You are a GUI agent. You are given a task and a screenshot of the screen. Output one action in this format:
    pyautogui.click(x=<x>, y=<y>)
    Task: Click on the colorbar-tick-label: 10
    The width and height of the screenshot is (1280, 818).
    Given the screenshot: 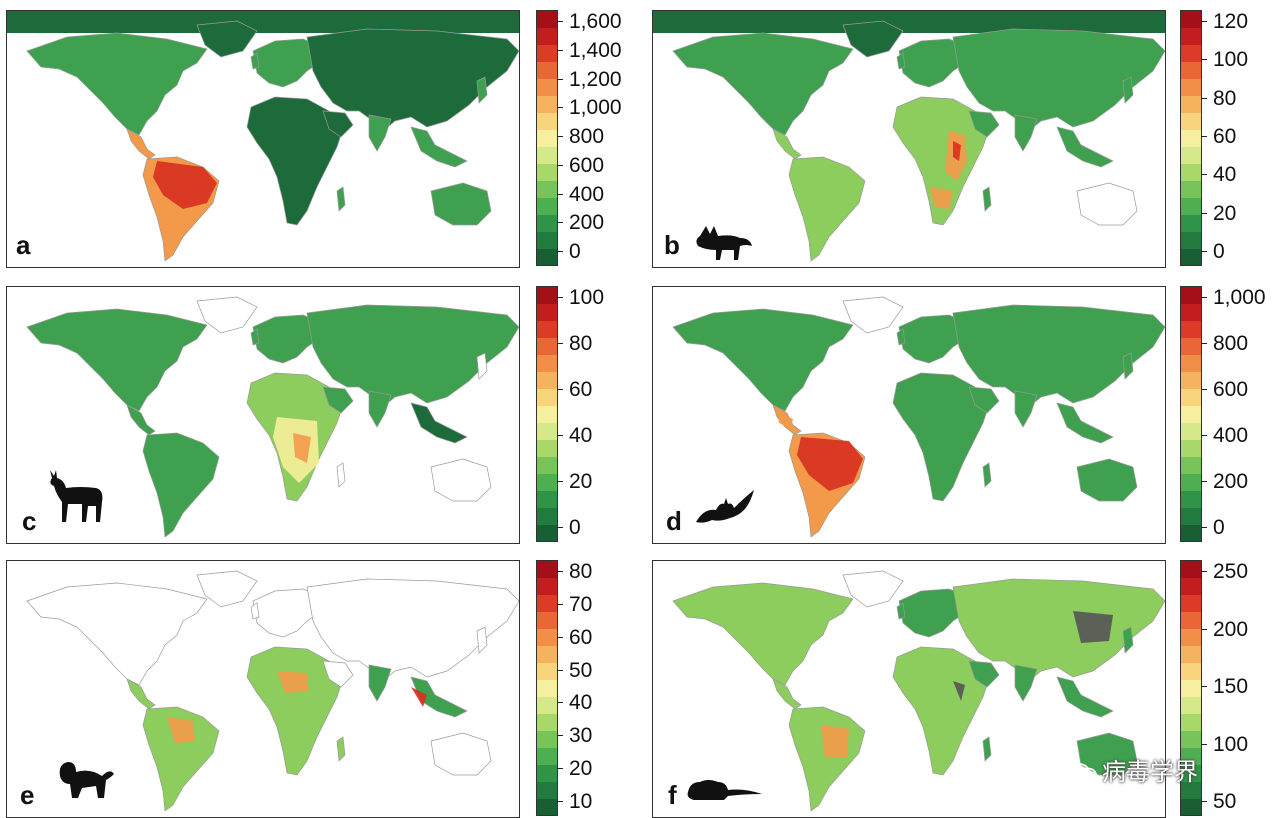 What is the action you would take?
    pyautogui.click(x=581, y=801)
    